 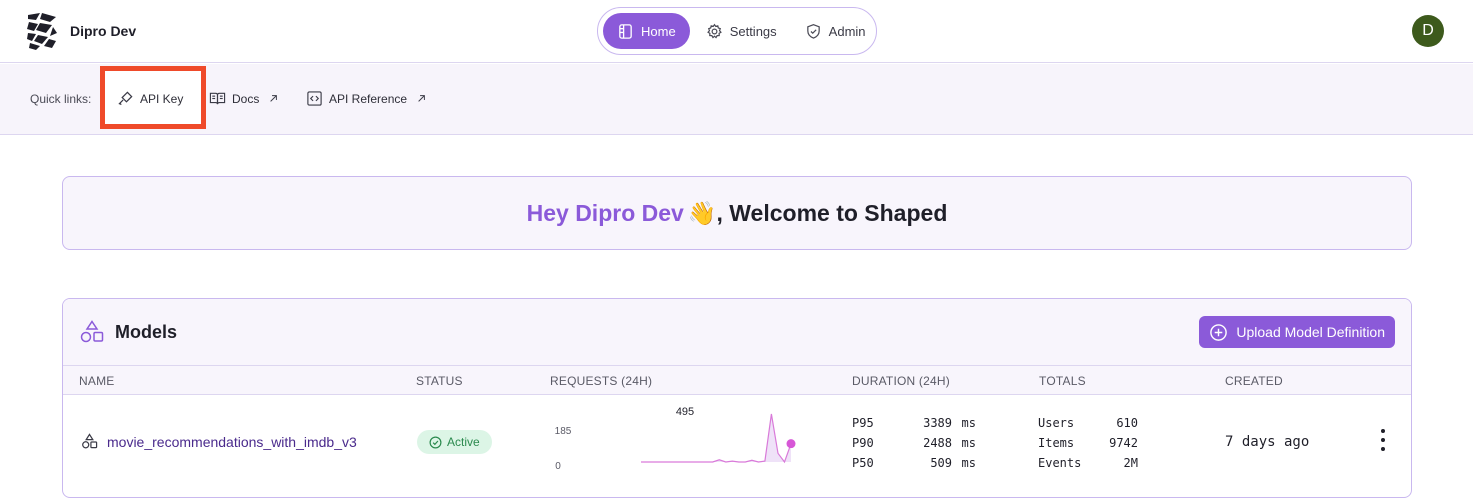 I want to click on nav-home-button: Home, so click(x=646, y=31).